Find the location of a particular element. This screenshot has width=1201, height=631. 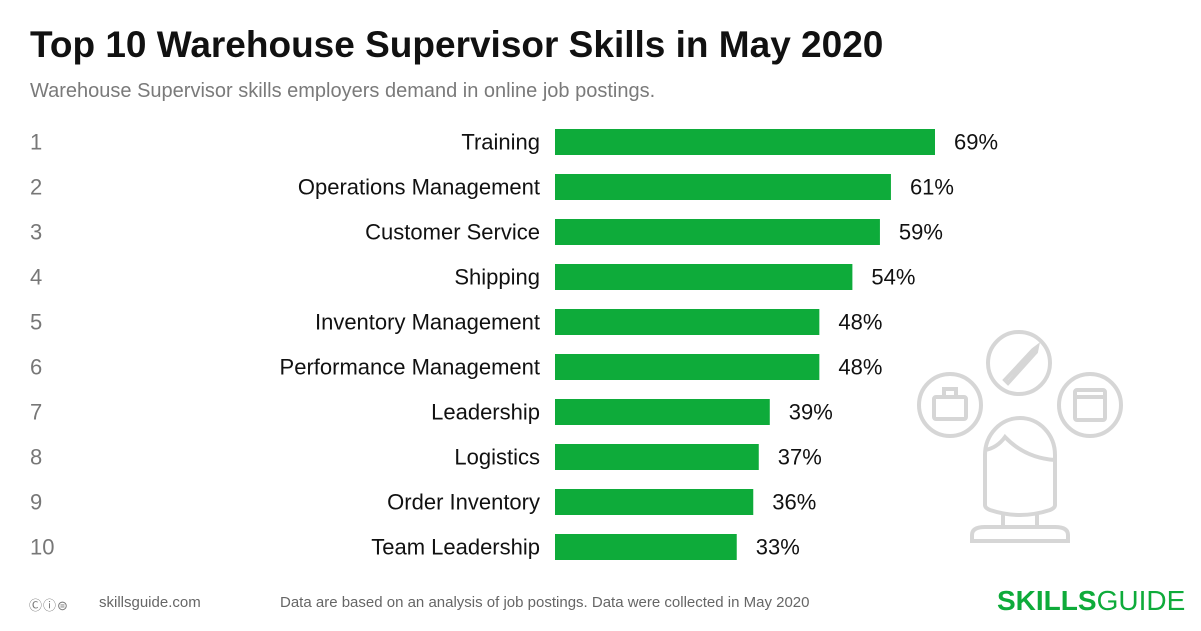

category-label: Customer Service is located at coordinates (452, 232).